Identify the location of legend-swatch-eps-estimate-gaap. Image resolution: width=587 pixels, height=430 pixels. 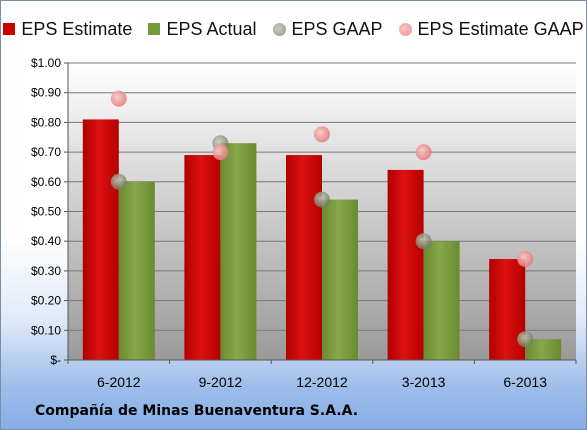
(405, 29).